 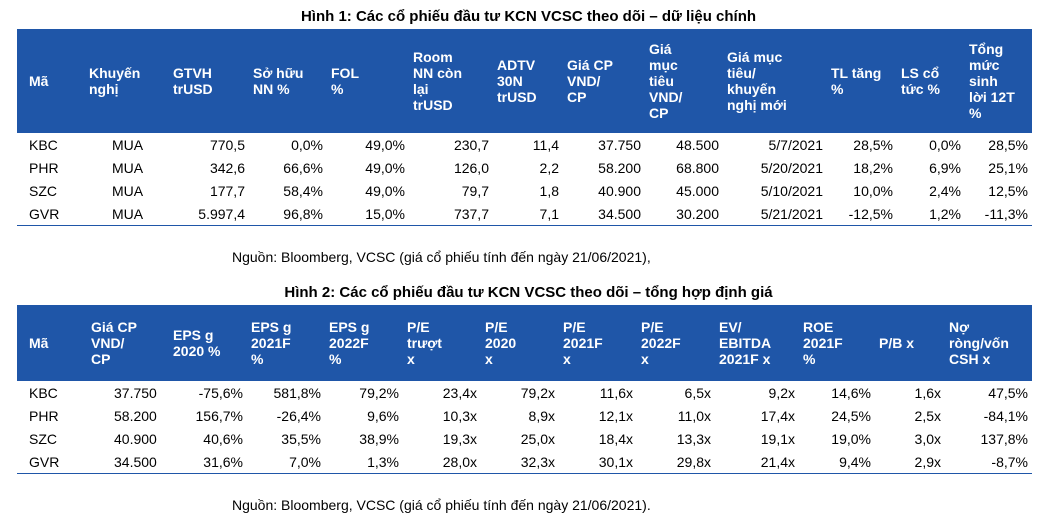 I want to click on table-cell: PHR, so click(x=44, y=167).